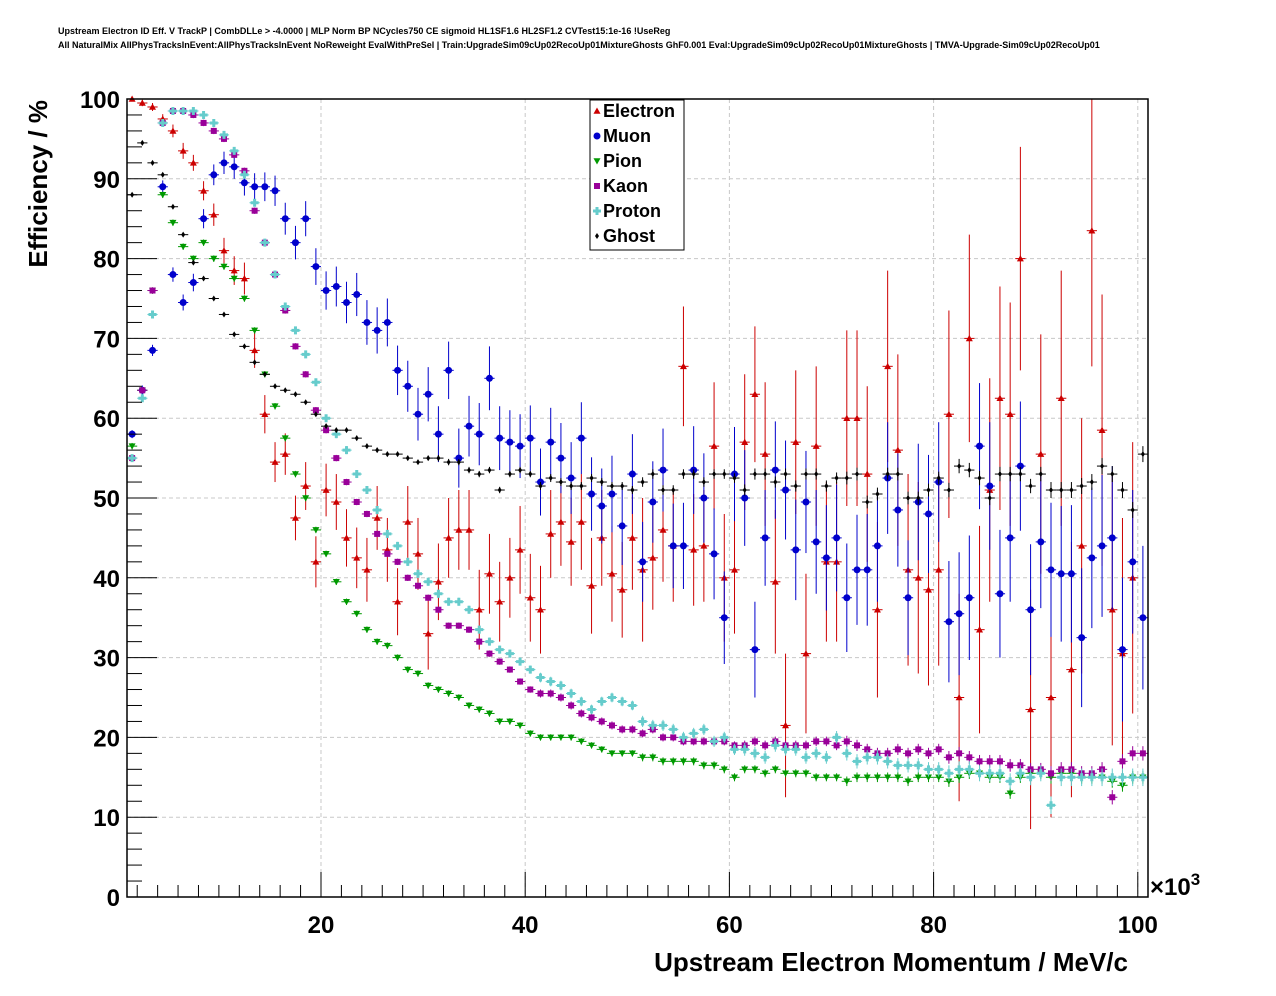 This screenshot has width=1276, height=996. Describe the element at coordinates (106, 659) in the screenshot. I see `y-tick-label: 30` at that location.